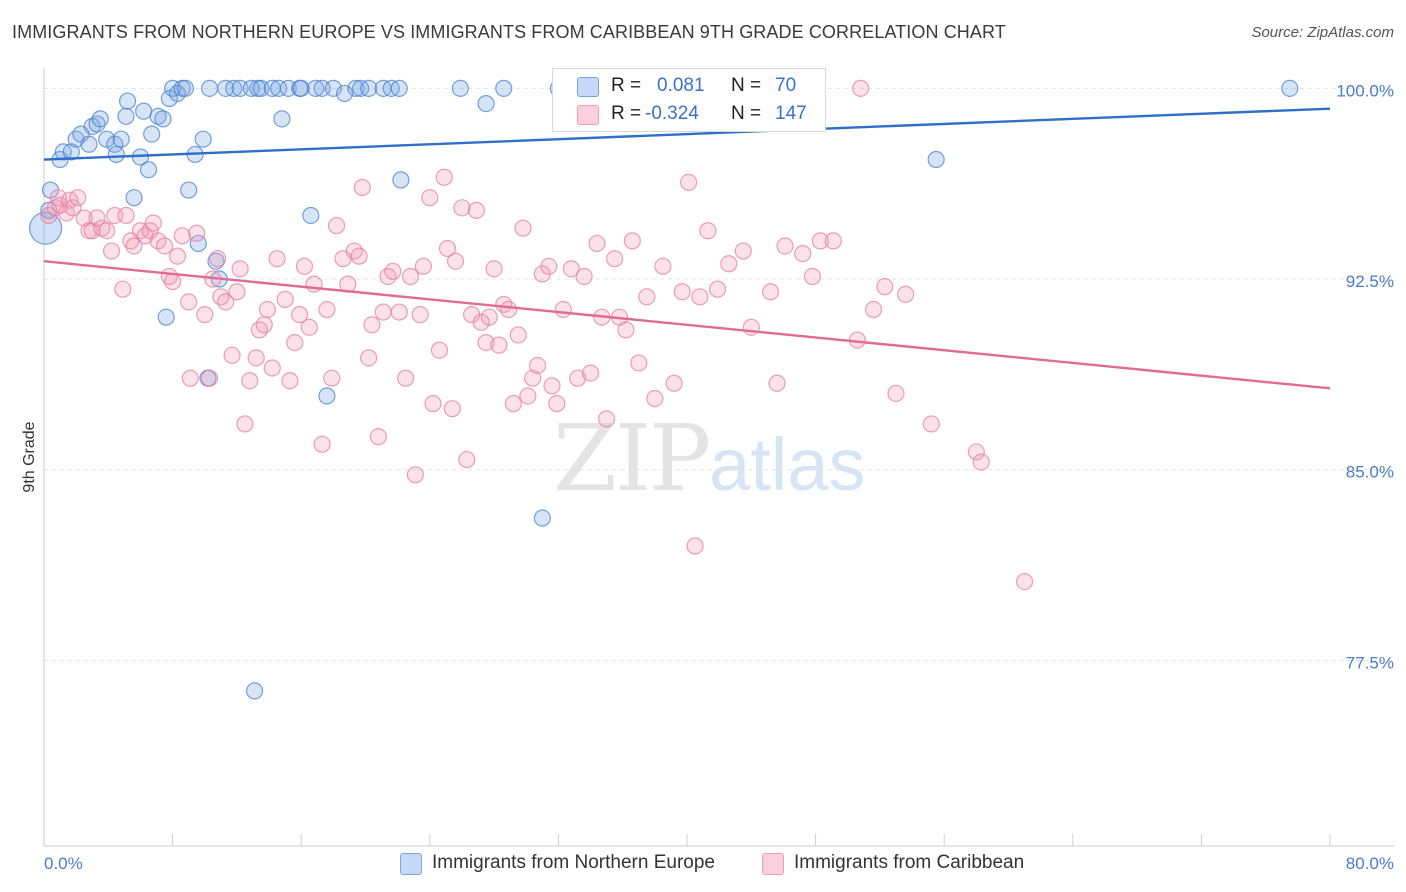  Describe the element at coordinates (1322, 32) in the screenshot. I see `chart-source: Source: ZipAtlas.com` at that location.